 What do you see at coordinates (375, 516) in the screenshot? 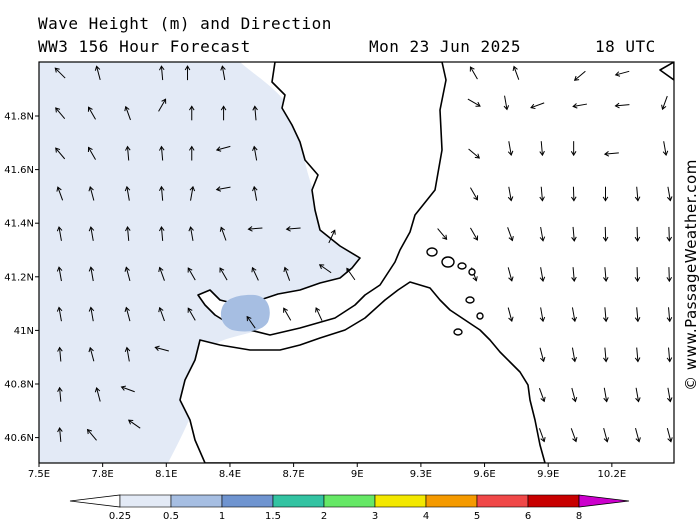
I see `legend-label: 3` at bounding box center [375, 516].